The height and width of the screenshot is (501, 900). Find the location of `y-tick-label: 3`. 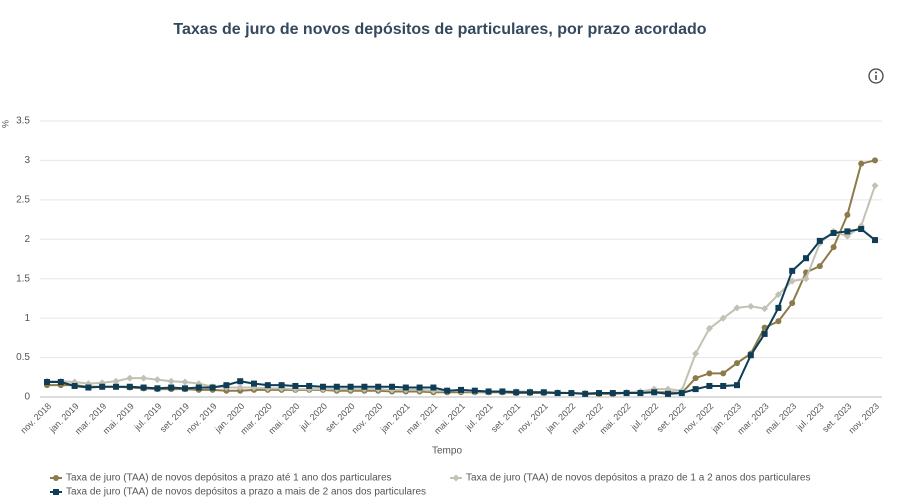

y-tick-label: 3 is located at coordinates (27, 160).